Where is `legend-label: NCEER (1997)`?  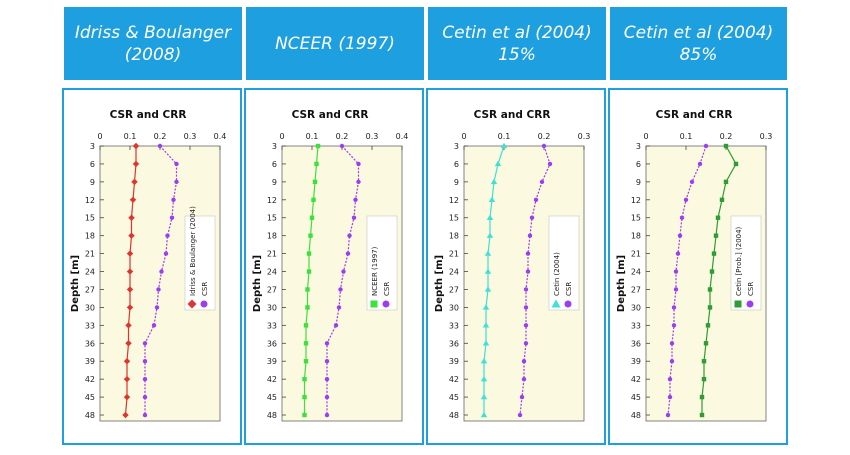 legend-label: NCEER (1997) is located at coordinates (375, 271).